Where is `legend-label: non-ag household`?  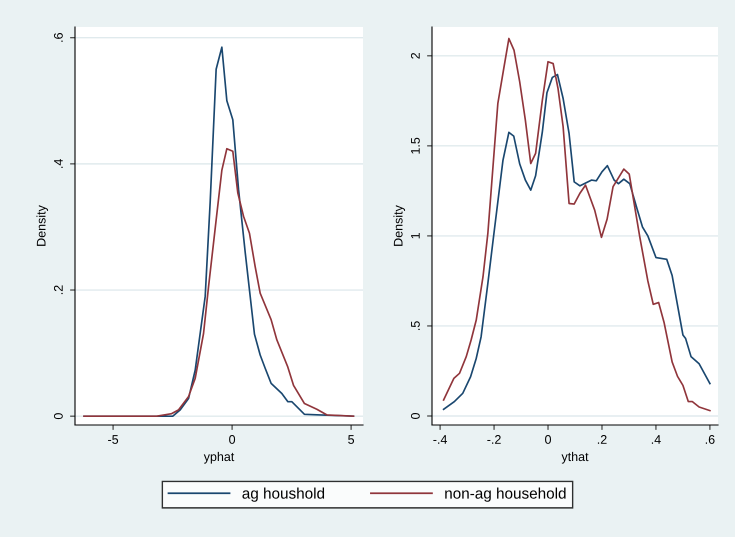
legend-label: non-ag household is located at coordinates (505, 495).